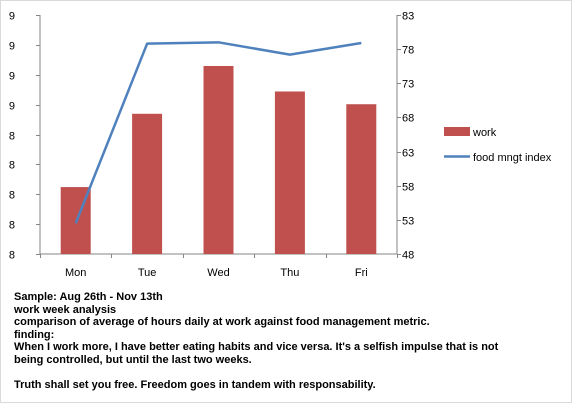  I want to click on right-tick-label: 53, so click(408, 222).